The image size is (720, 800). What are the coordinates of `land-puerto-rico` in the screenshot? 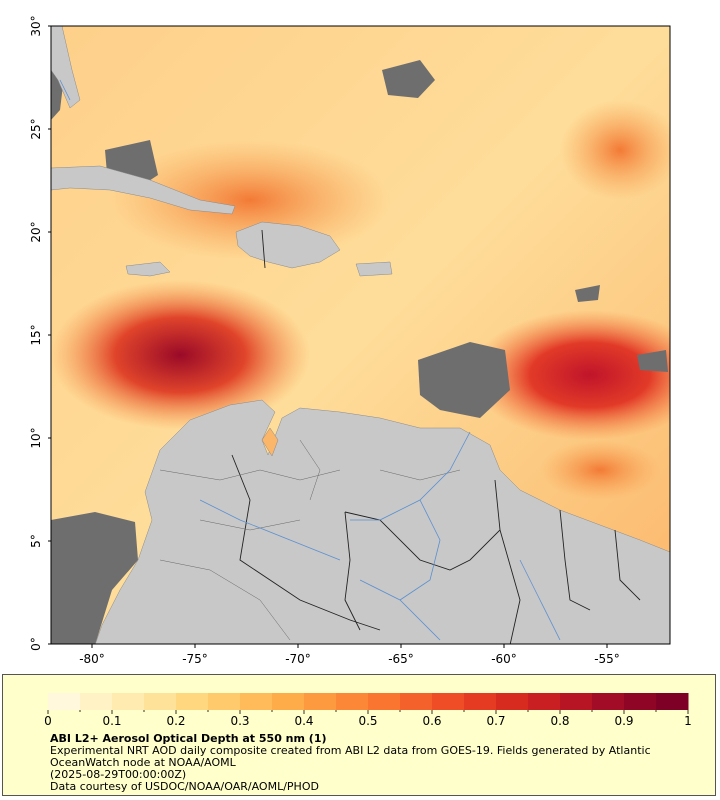 It's located at (374, 269).